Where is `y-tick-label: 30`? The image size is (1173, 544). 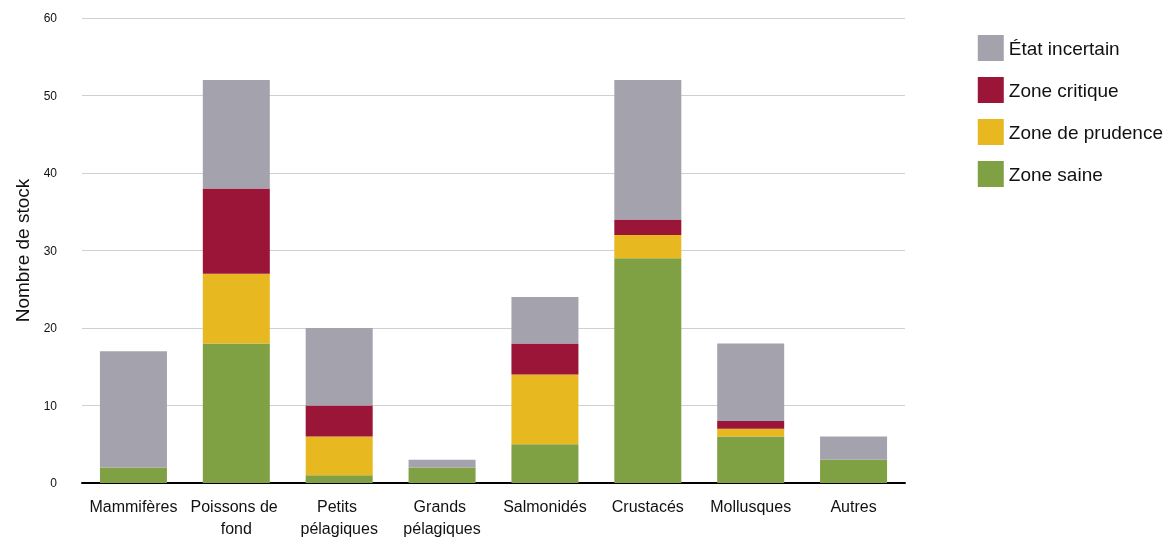
y-tick-label: 30 is located at coordinates (50, 250).